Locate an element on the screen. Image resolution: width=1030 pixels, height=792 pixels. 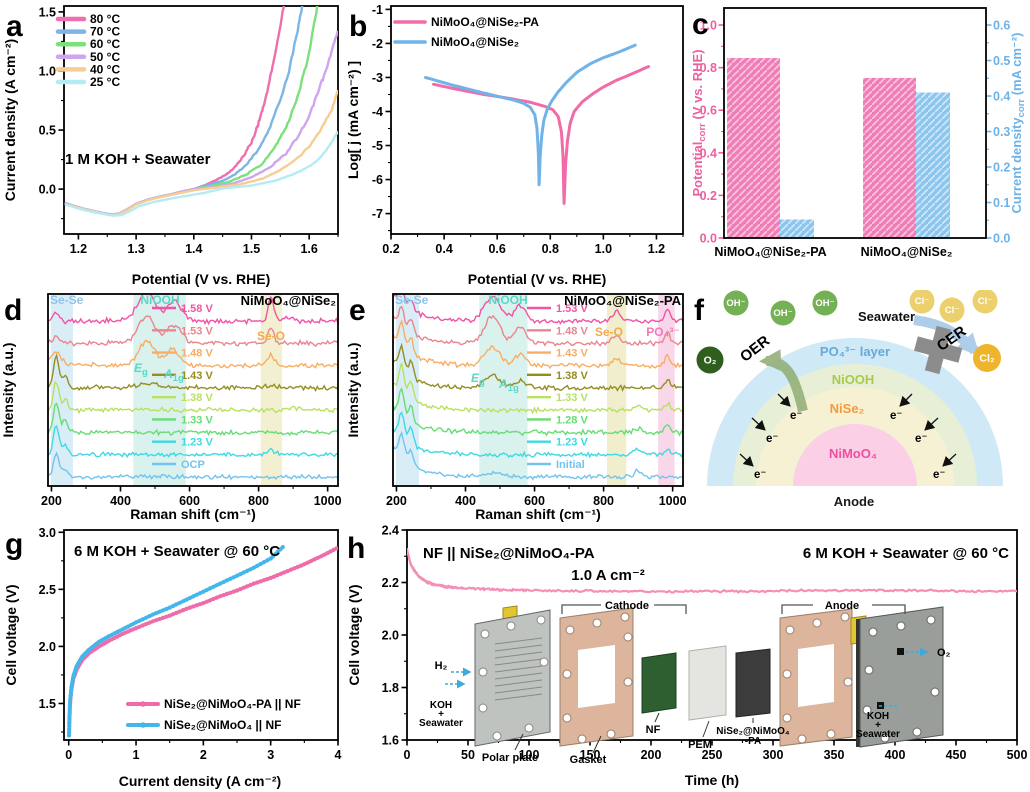
oer-arrow is located at coordinates (783, 381).